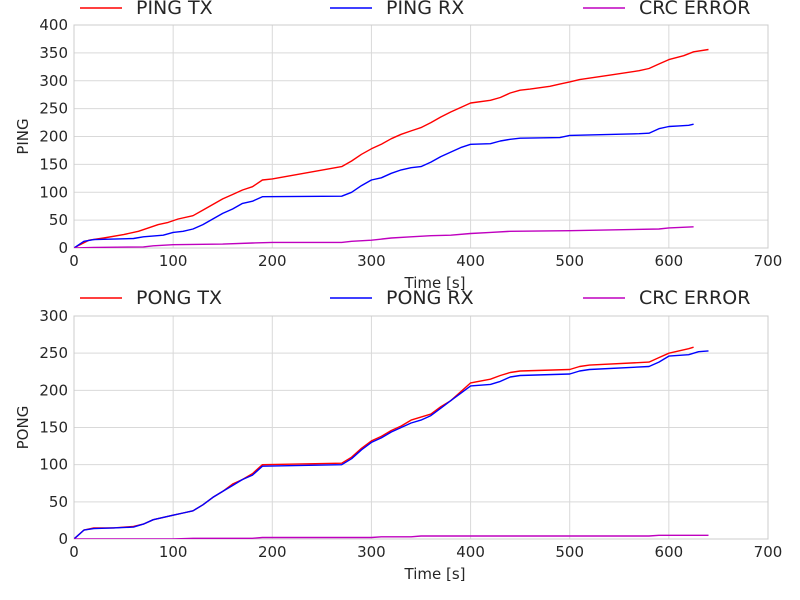  I want to click on legend-label-pong-tx: PONG TX, so click(179, 298).